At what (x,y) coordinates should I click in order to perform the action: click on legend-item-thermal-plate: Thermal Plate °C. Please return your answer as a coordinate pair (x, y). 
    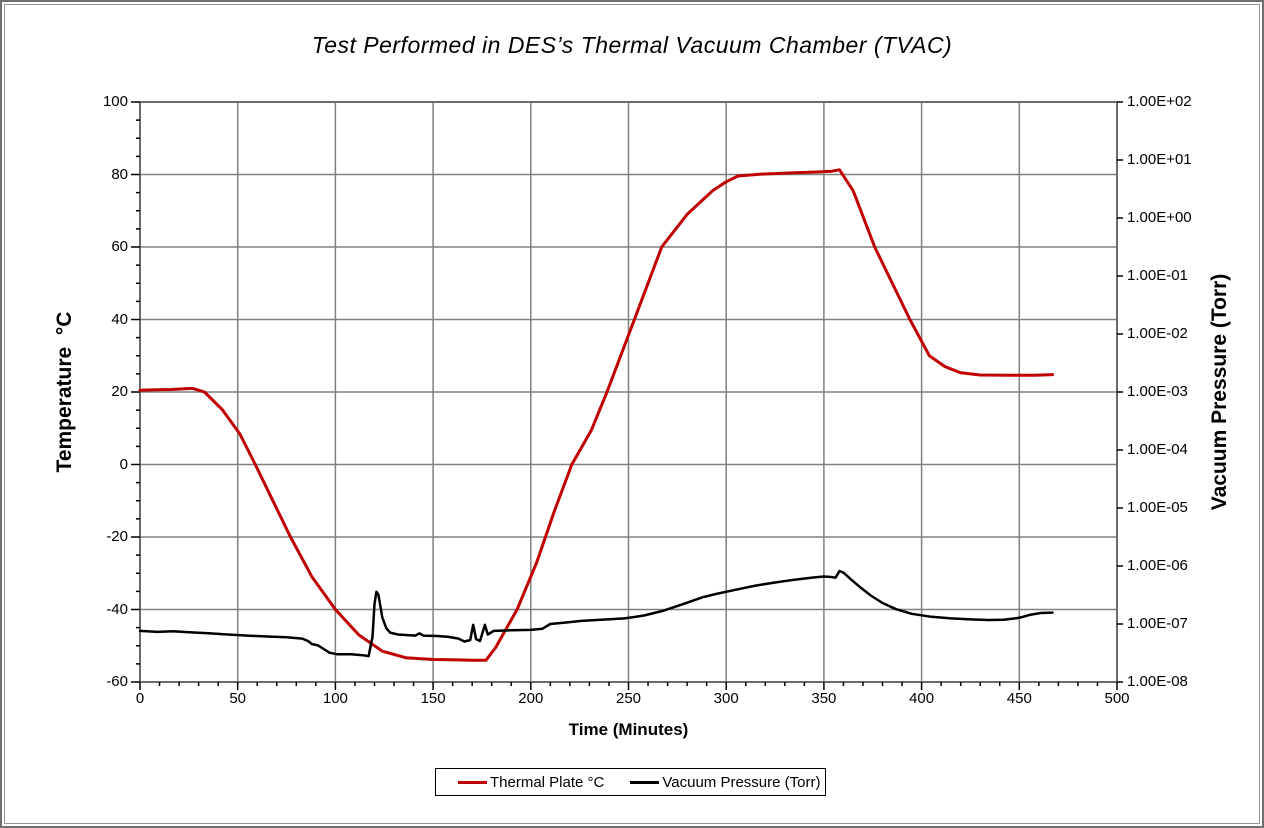
    Looking at the image, I should click on (531, 782).